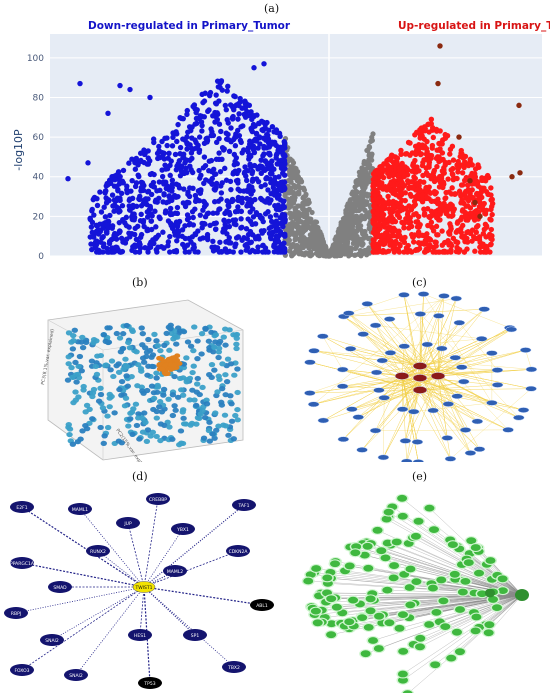 This screenshot has height=693, width=550. Describe the element at coordinates (489, 613) in the screenshot. I see `network-edge` at that location.